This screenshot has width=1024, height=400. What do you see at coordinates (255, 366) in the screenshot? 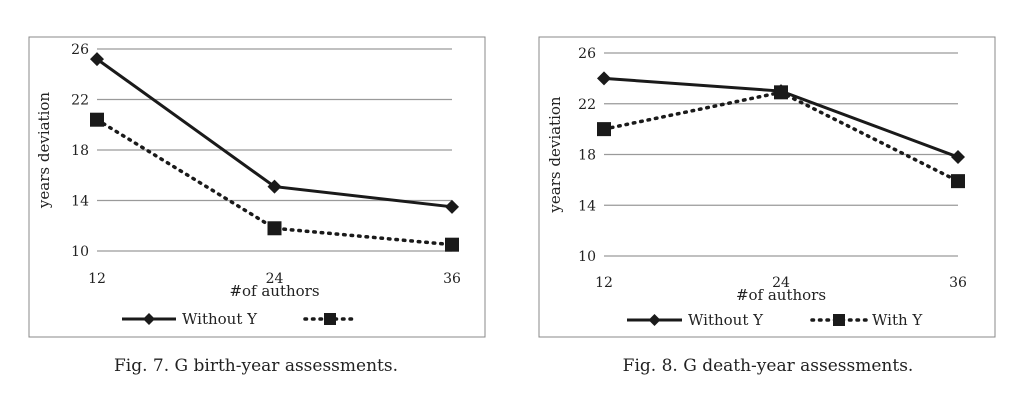
I see `figure-caption: Fig. 7. G birth-year assessments.` at bounding box center [255, 366].